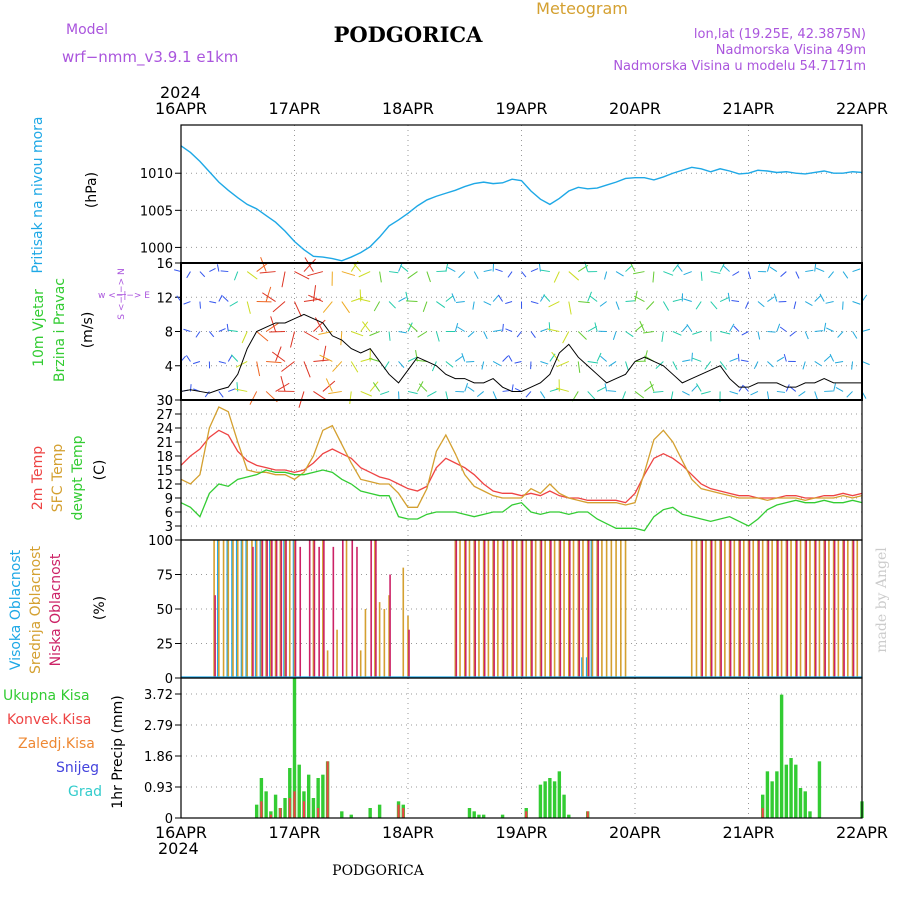 The height and width of the screenshot is (900, 900). Describe the element at coordinates (77, 768) in the screenshot. I see `precip-legend-item: Snijeg` at that location.